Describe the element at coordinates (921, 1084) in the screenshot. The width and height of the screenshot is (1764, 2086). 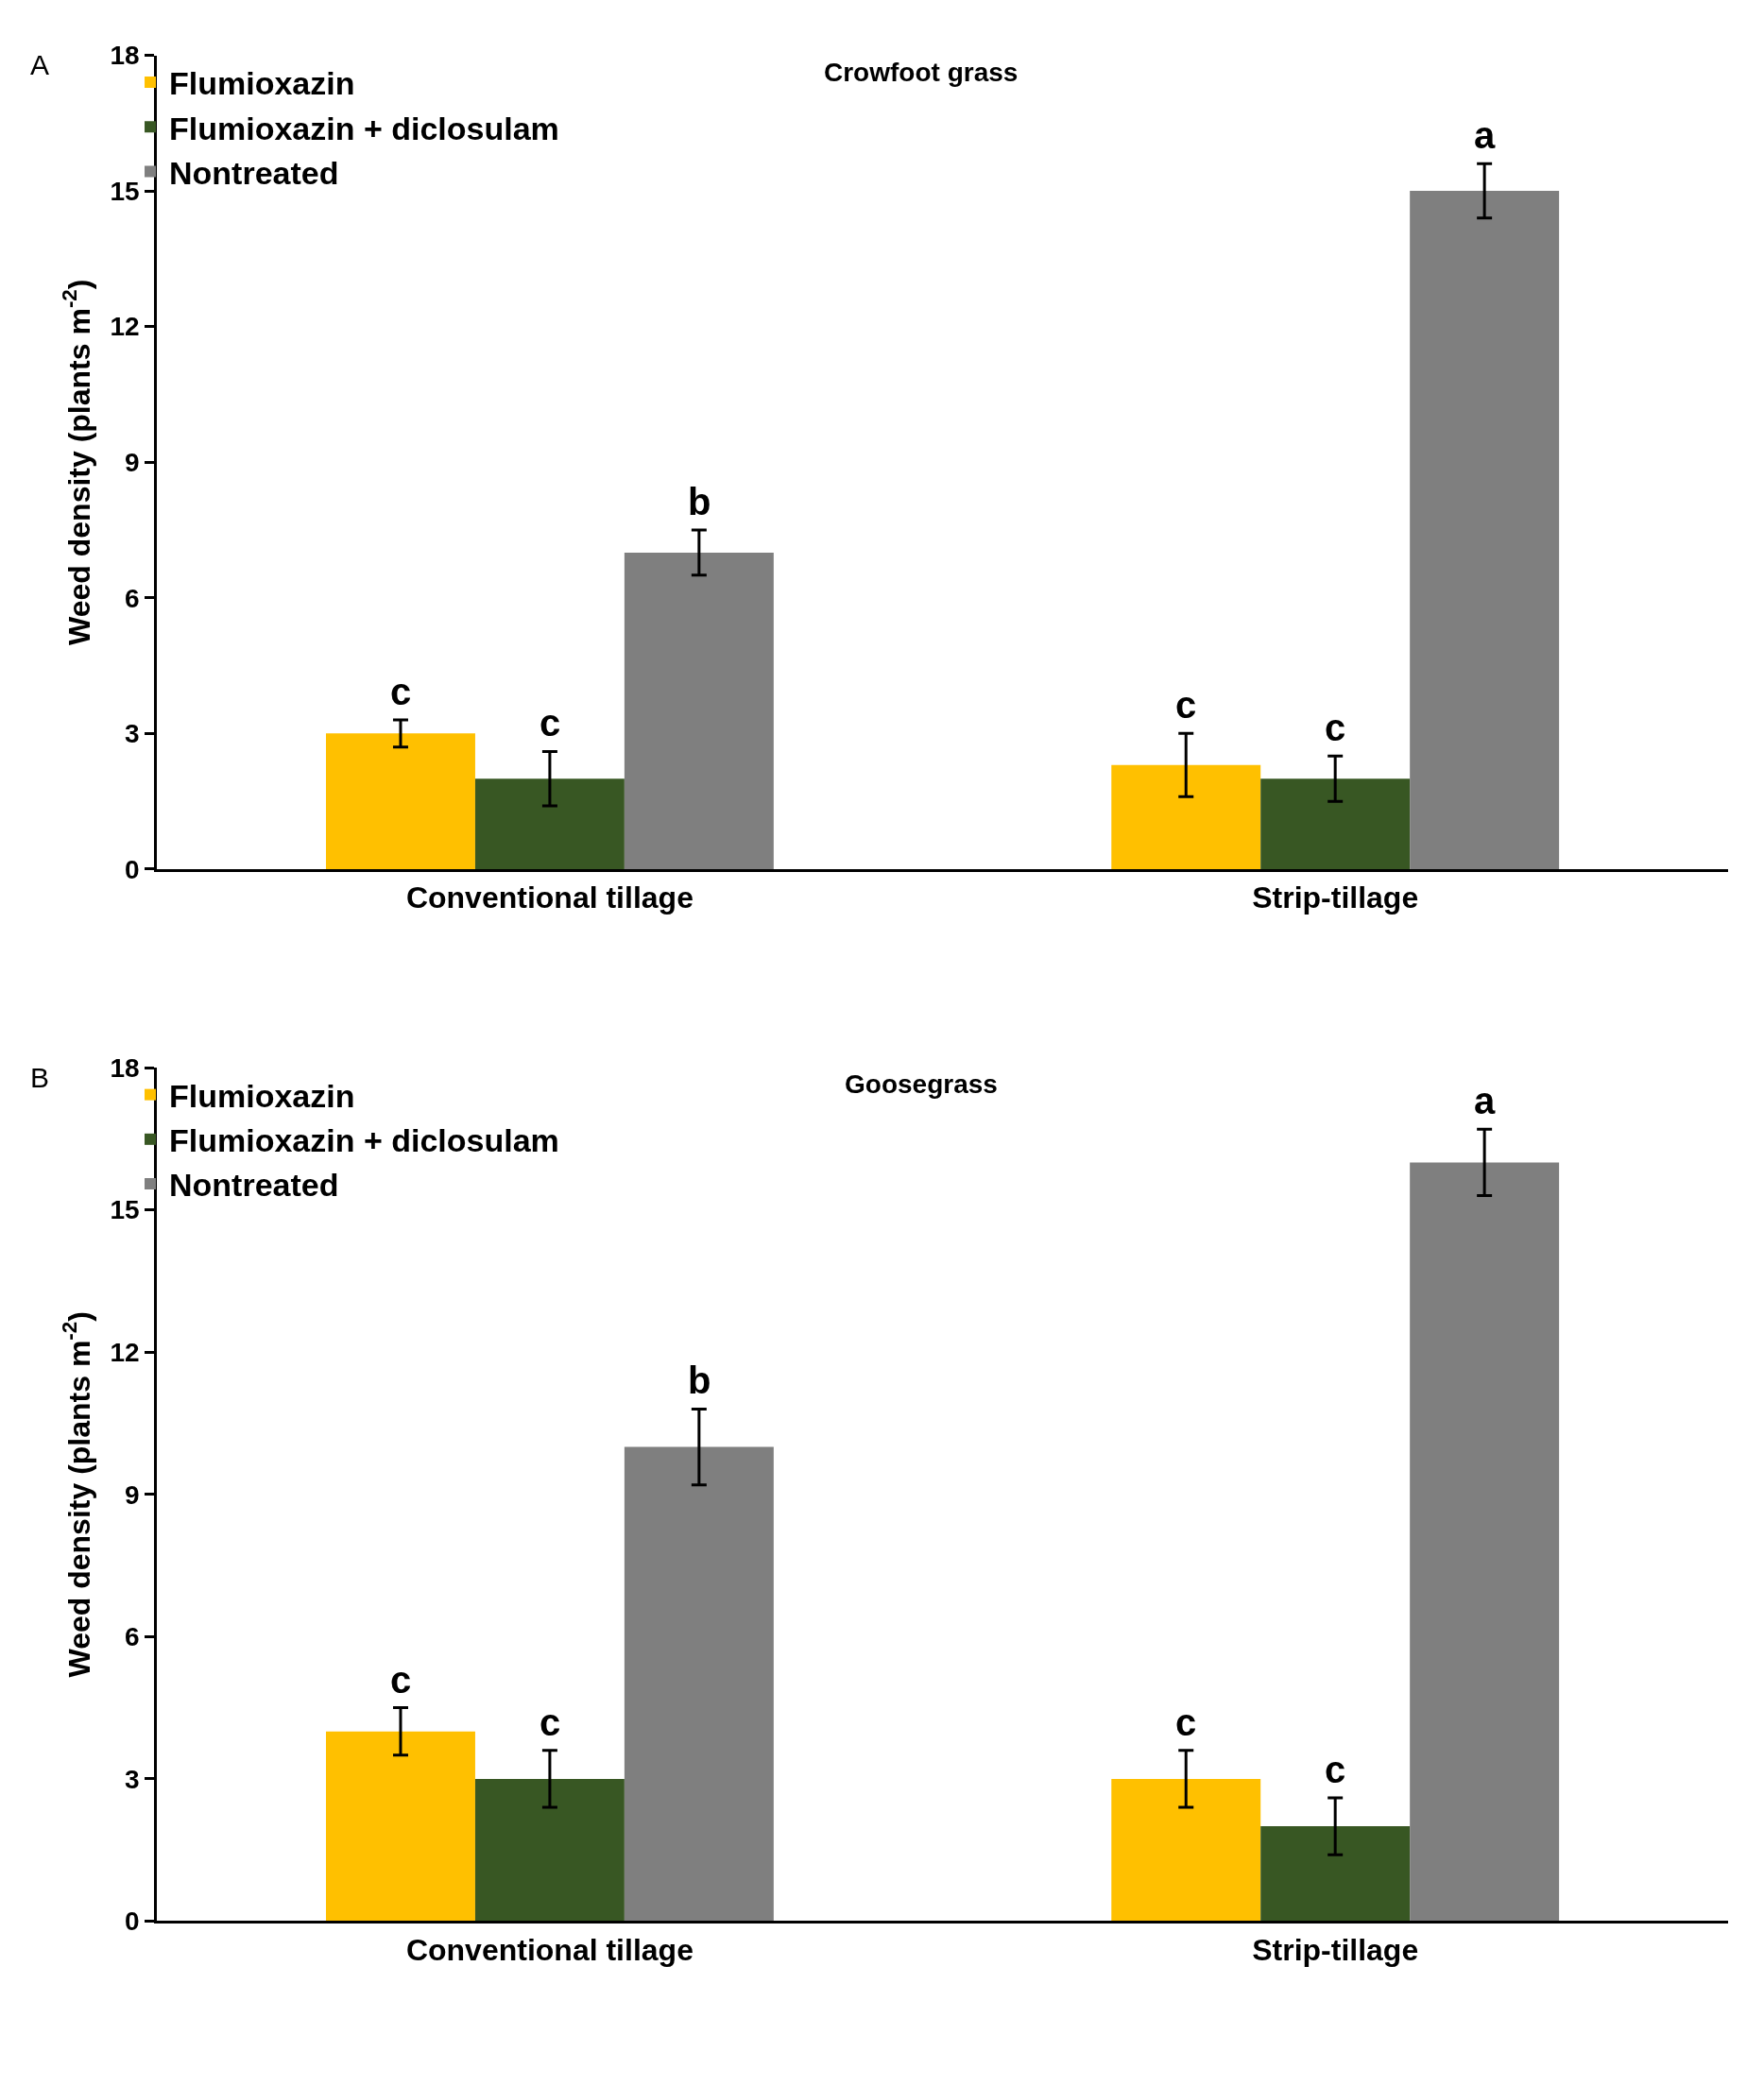
I see `chart-title: Goosegrass` at that location.